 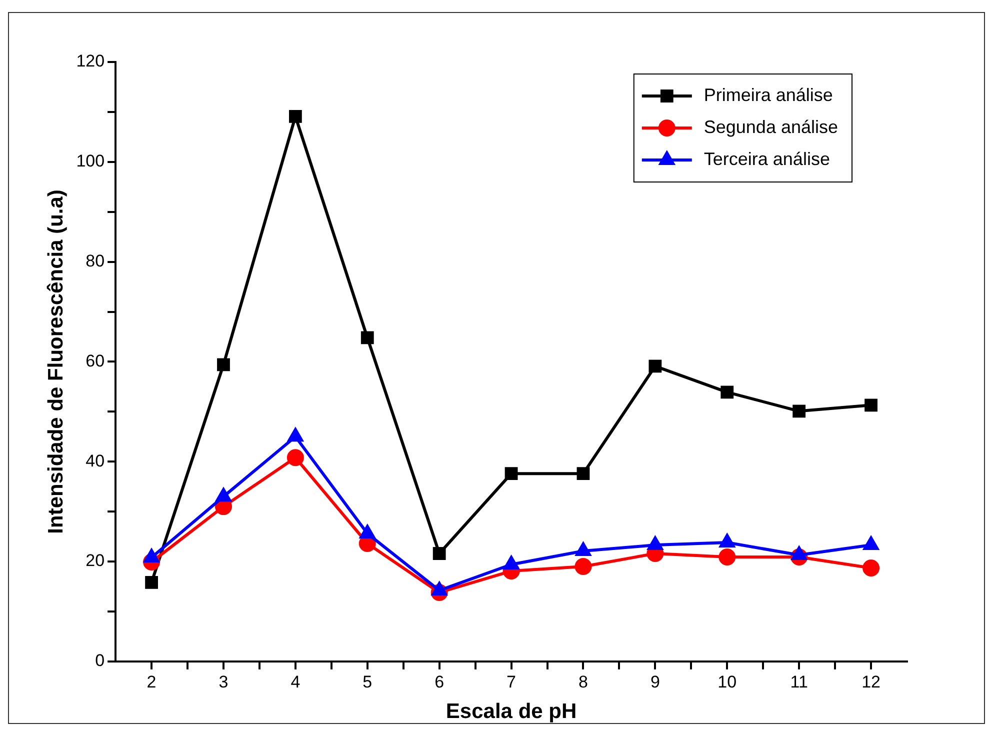 I want to click on x-tick-label: 5, so click(x=367, y=682).